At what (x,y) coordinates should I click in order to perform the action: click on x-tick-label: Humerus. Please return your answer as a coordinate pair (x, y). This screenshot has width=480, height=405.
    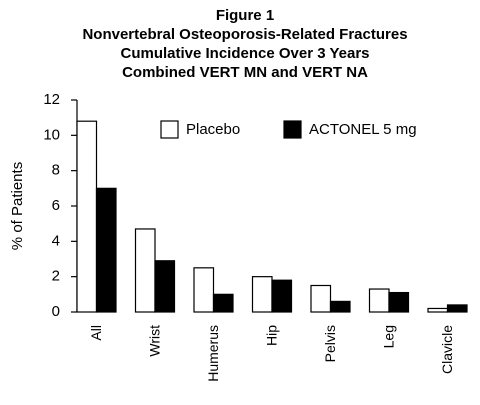
    Looking at the image, I should click on (213, 353).